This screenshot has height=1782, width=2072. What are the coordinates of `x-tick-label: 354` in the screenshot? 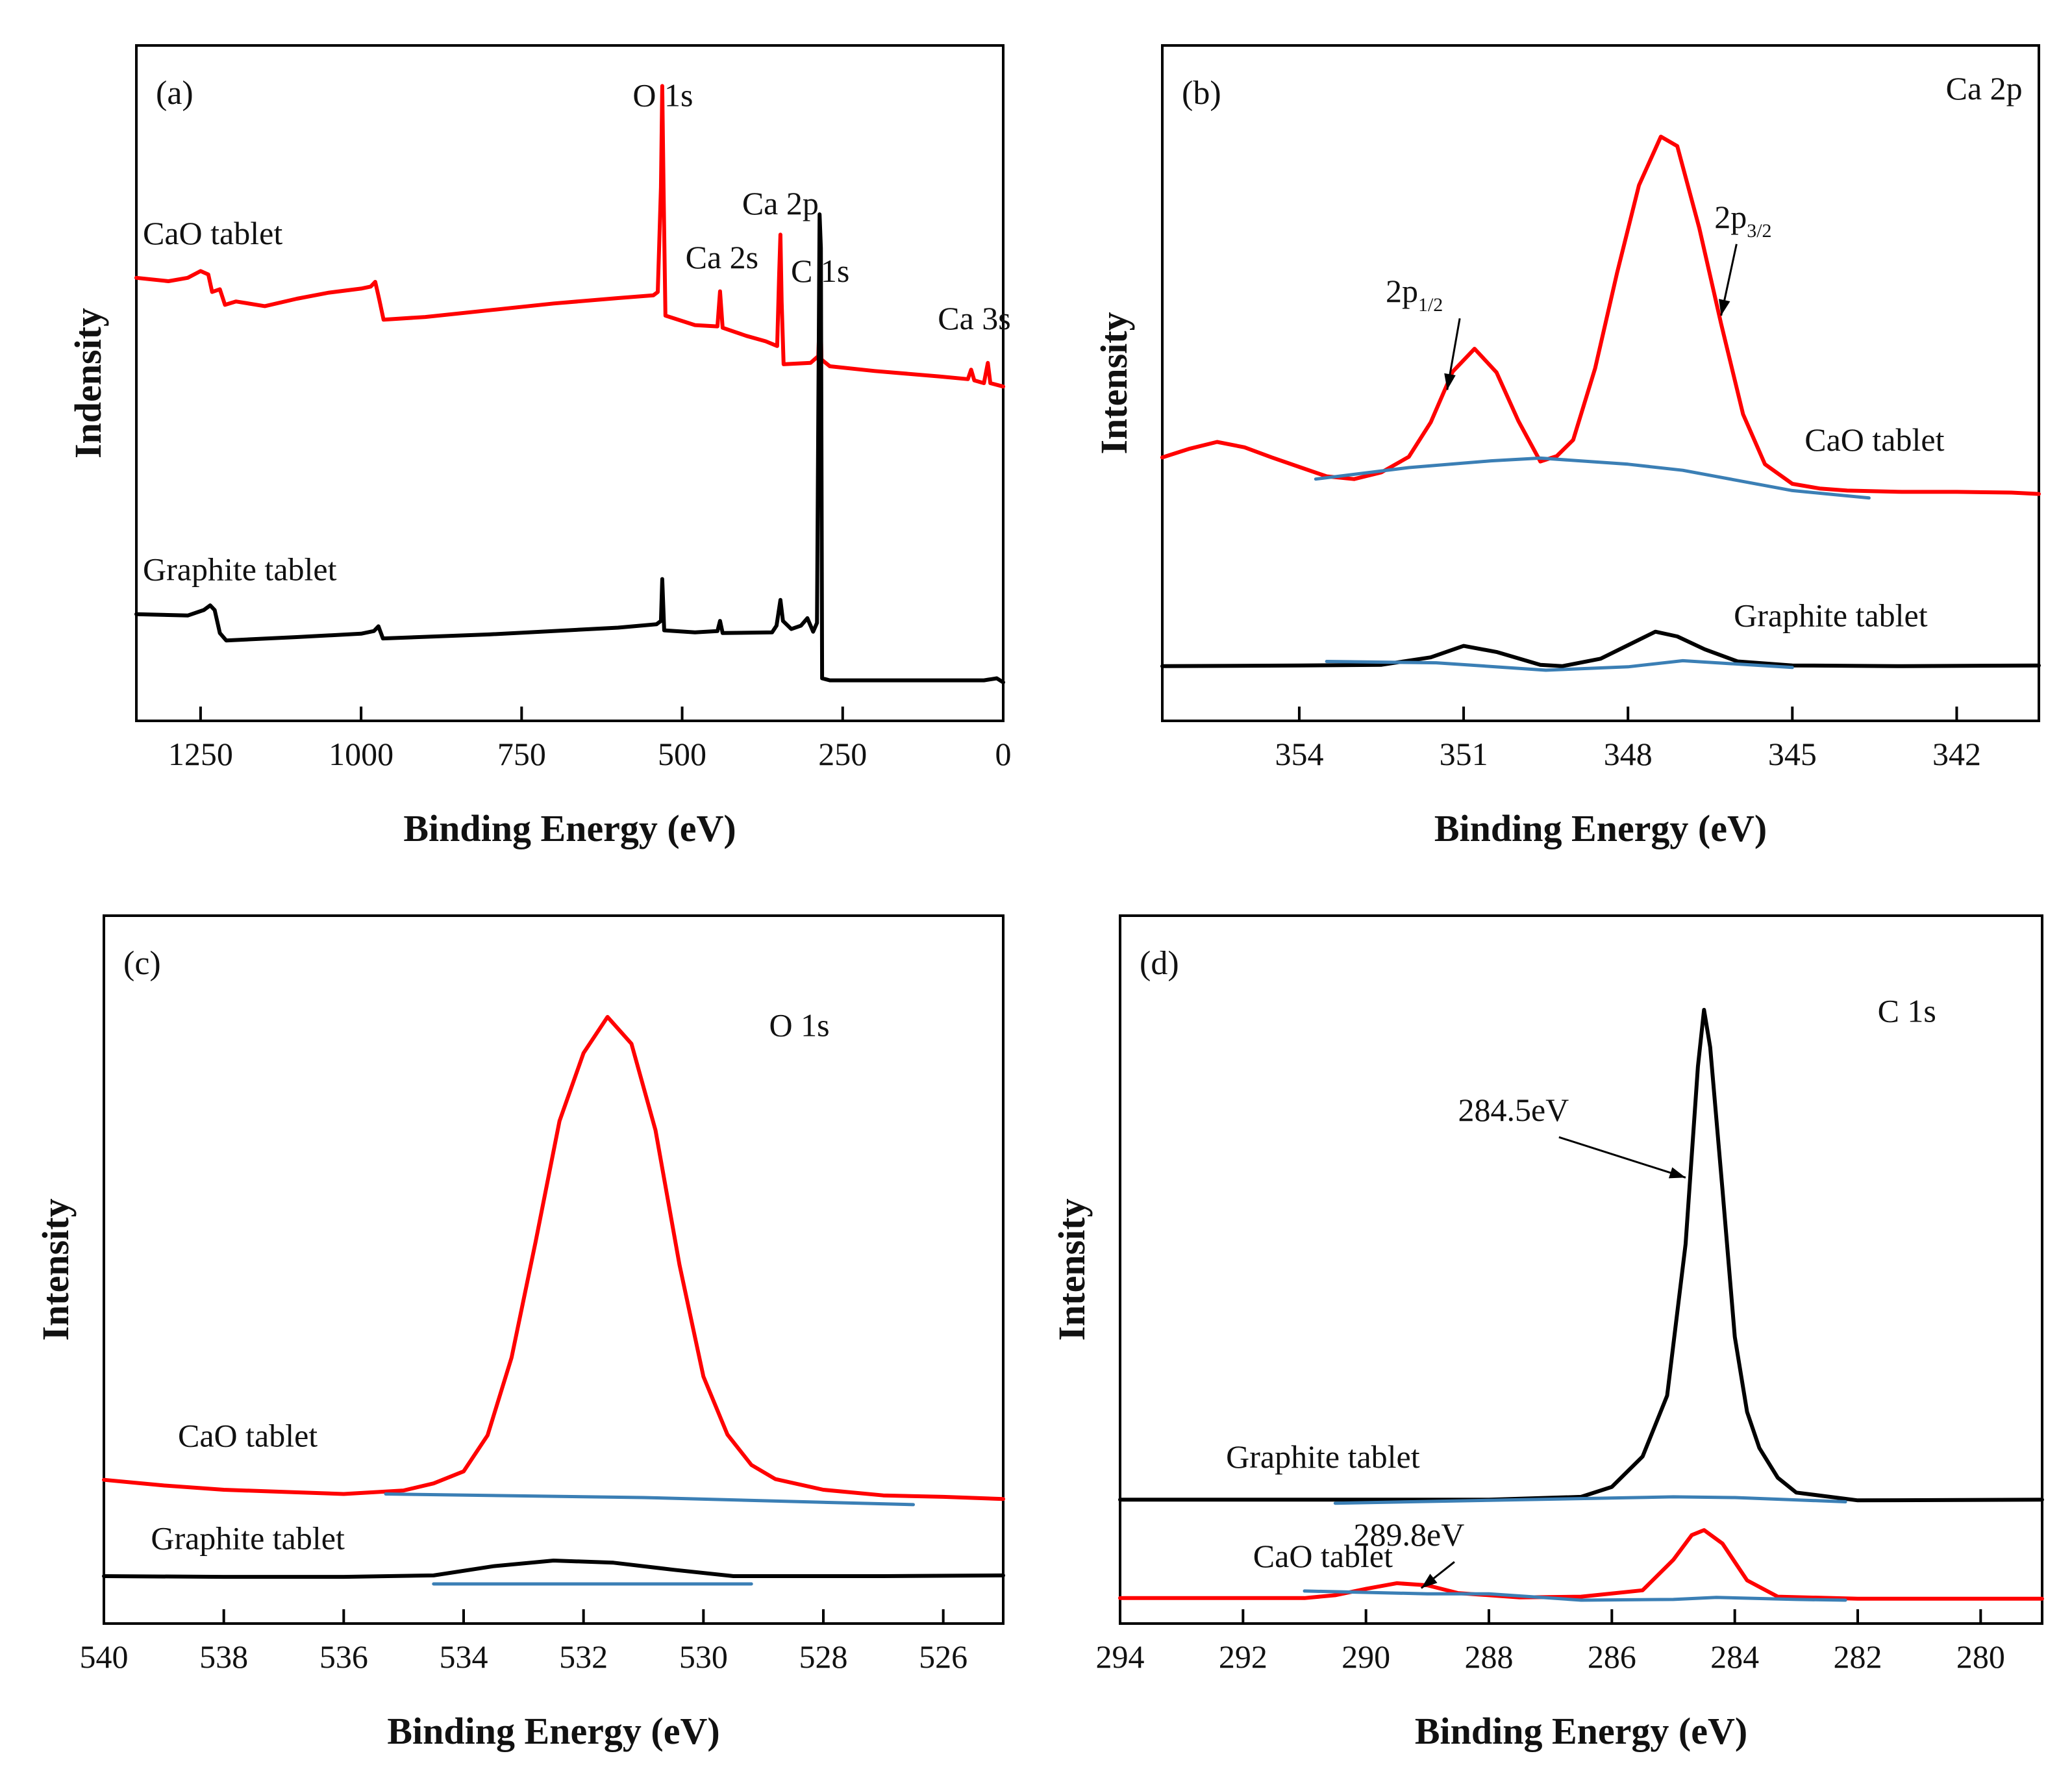 It's located at (1299, 754).